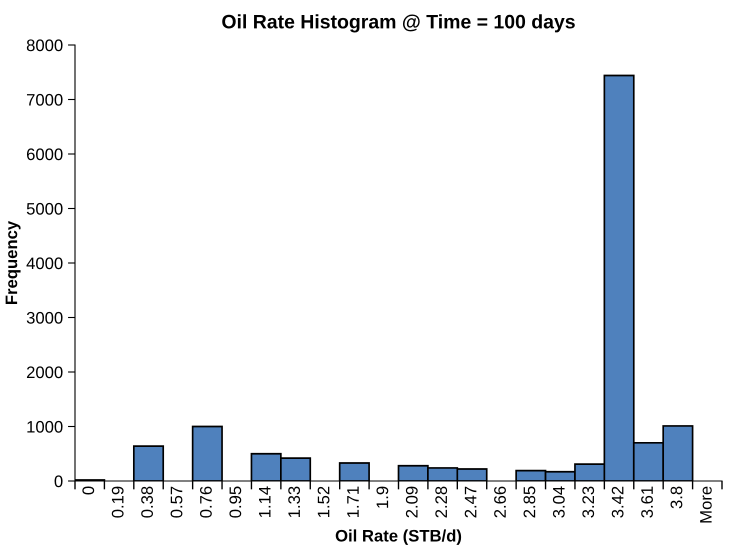 This screenshot has height=556, width=743. Describe the element at coordinates (147, 502) in the screenshot. I see `x-tick-label: 0.38` at that location.